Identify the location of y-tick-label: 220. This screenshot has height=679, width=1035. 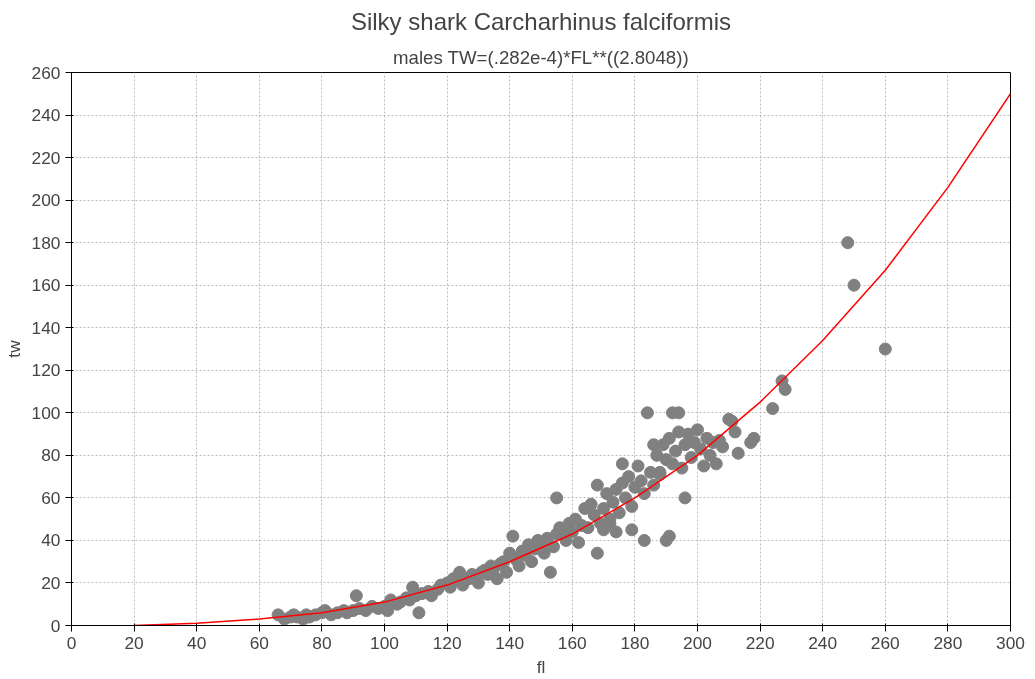
(46, 157).